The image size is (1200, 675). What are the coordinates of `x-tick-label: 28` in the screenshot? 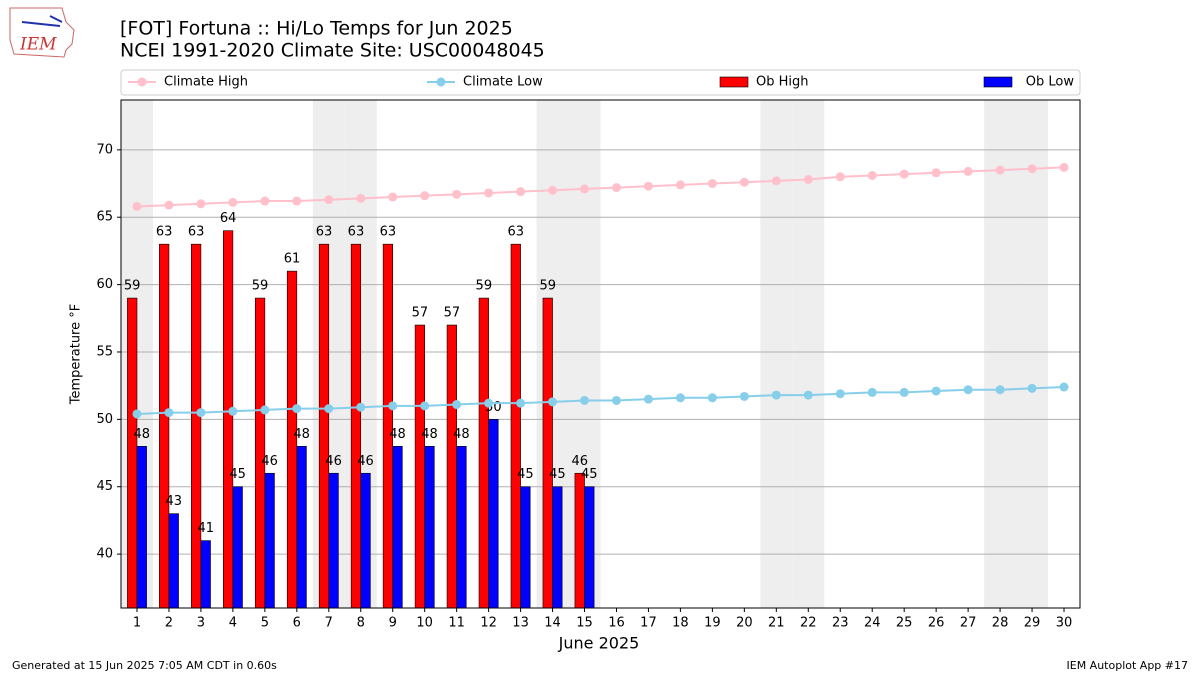 It's located at (1000, 623).